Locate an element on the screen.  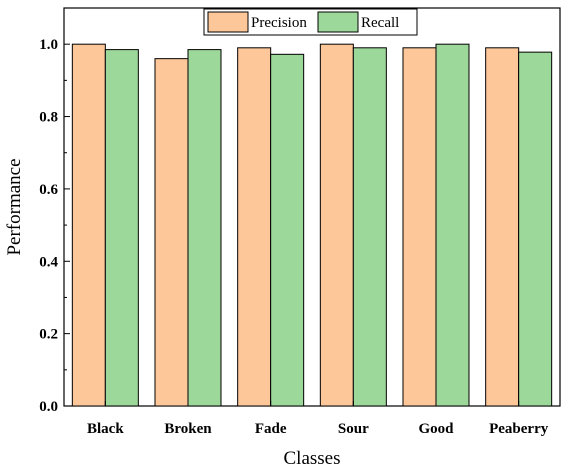
bar-recall-peaberry is located at coordinates (535, 229).